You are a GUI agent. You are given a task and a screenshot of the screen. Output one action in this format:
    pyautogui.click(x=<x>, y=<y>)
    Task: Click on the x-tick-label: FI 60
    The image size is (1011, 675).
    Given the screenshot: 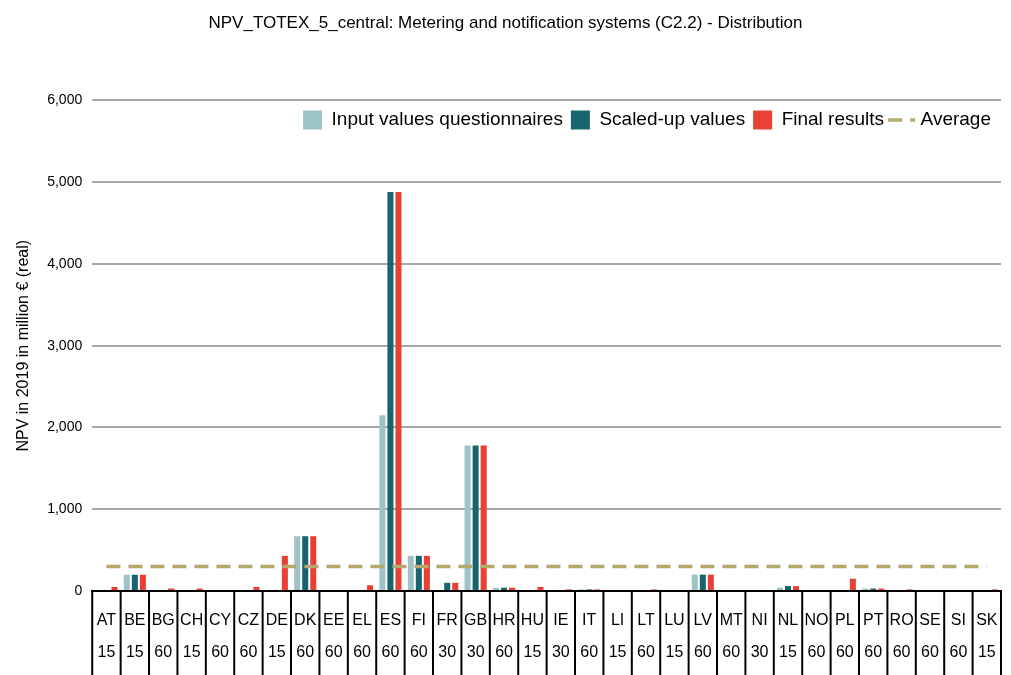 What is the action you would take?
    pyautogui.click(x=418, y=636)
    